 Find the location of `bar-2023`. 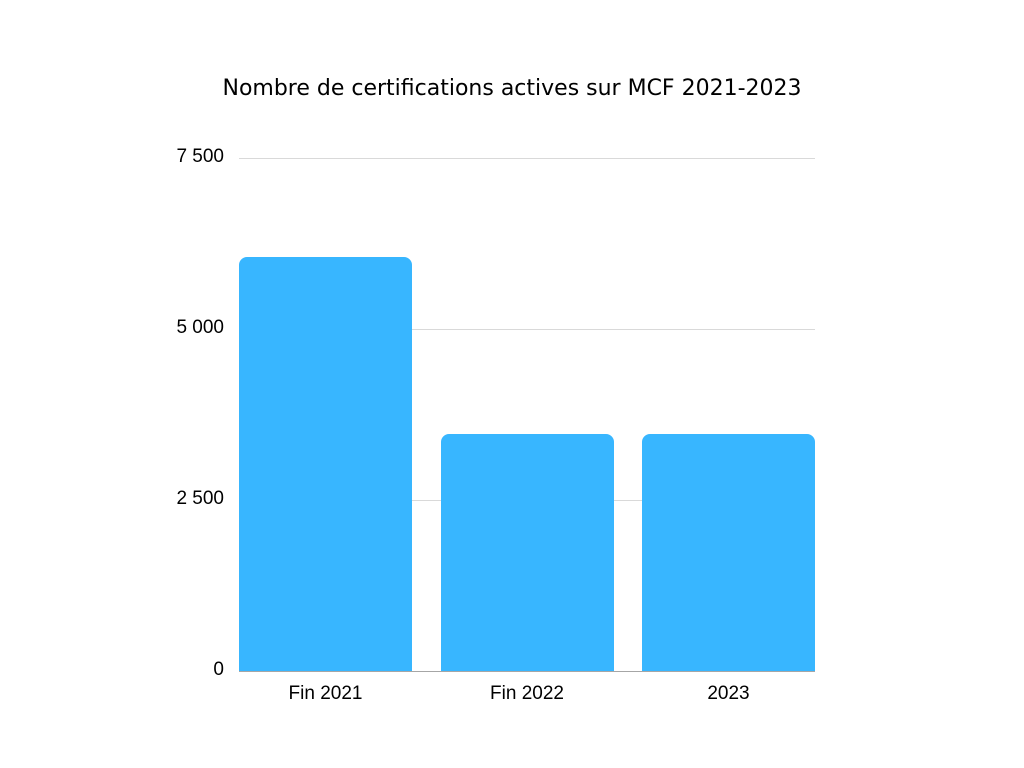

bar-2023 is located at coordinates (728, 552).